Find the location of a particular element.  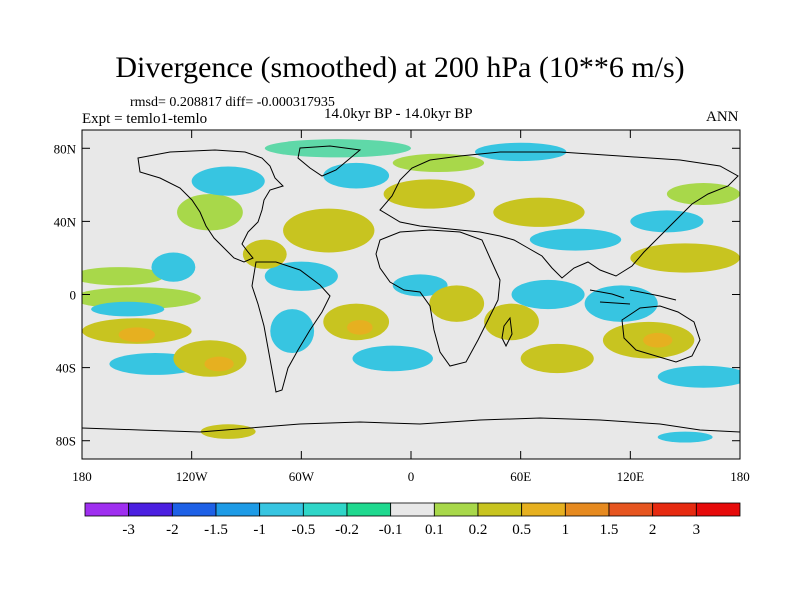

coastline-south-america is located at coordinates (291, 327).